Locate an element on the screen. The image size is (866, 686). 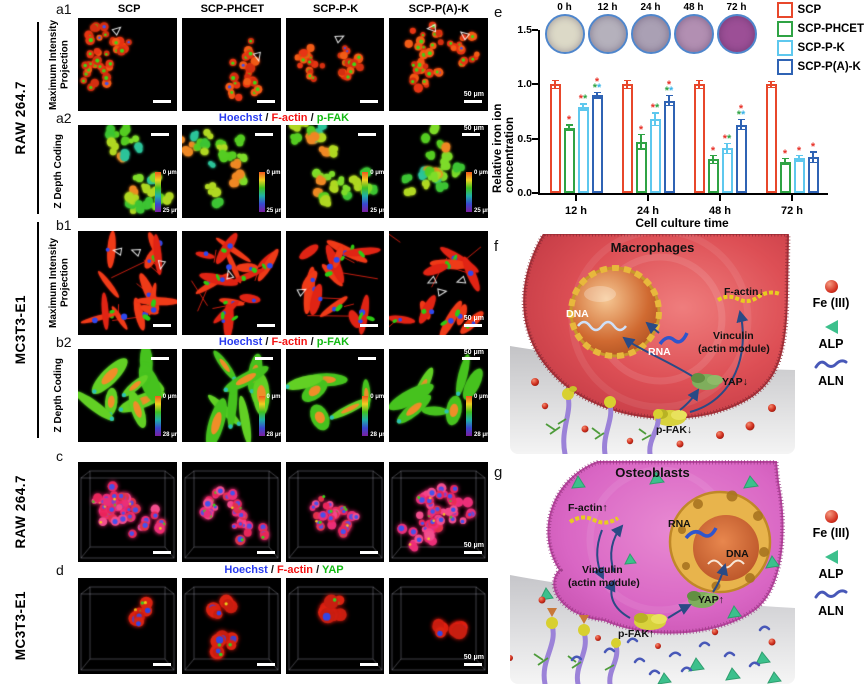
caption-row-b2: b2 Hoechst / F-actin / p-FAK is located at coordinates (264, 342).